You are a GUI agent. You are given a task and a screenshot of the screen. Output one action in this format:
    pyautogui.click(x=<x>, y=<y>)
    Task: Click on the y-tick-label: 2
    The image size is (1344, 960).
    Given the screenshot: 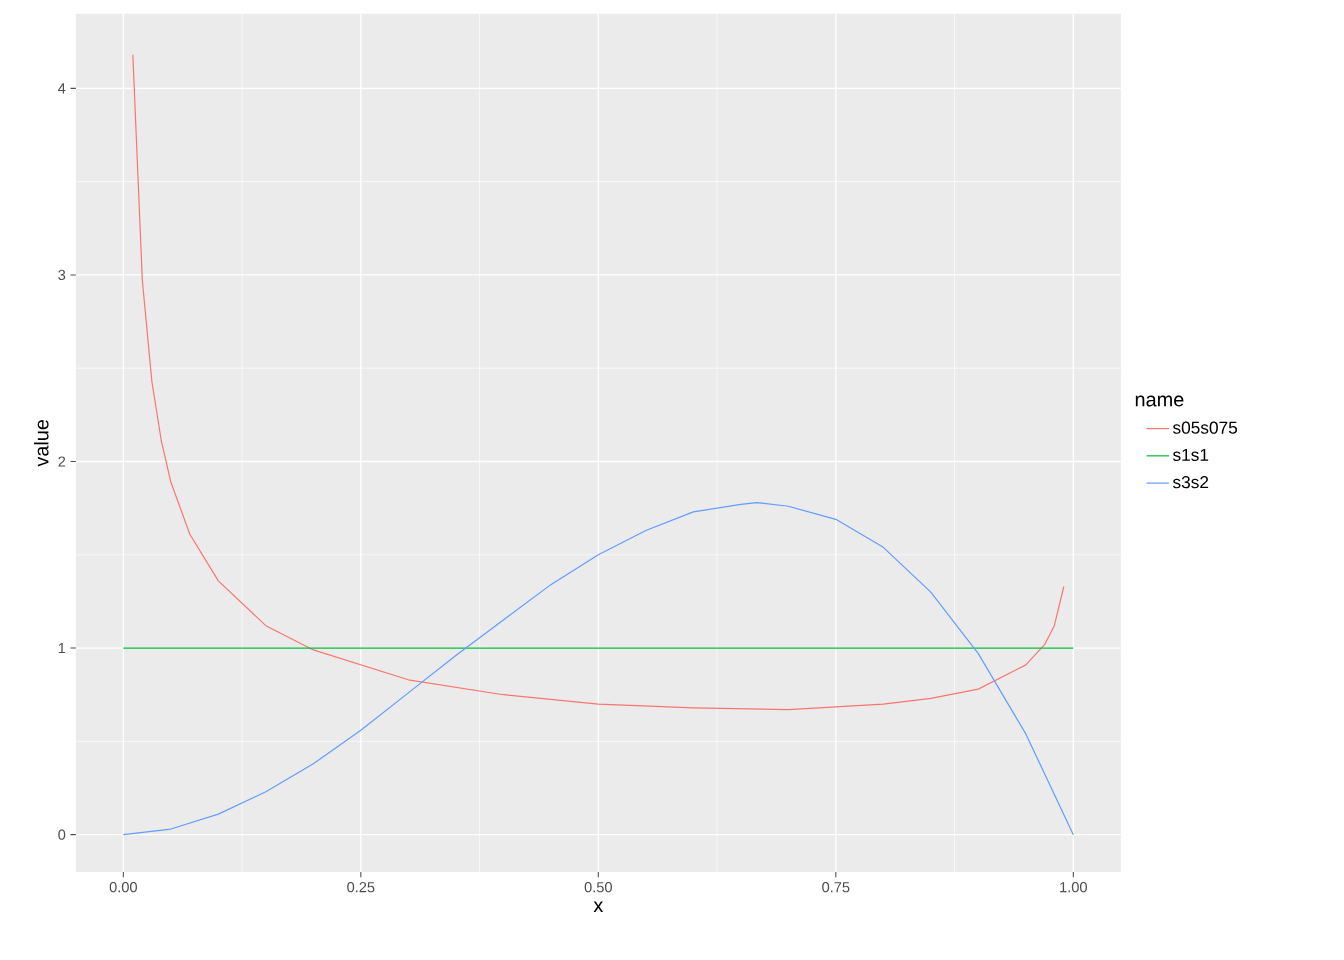 What is the action you would take?
    pyautogui.click(x=62, y=461)
    